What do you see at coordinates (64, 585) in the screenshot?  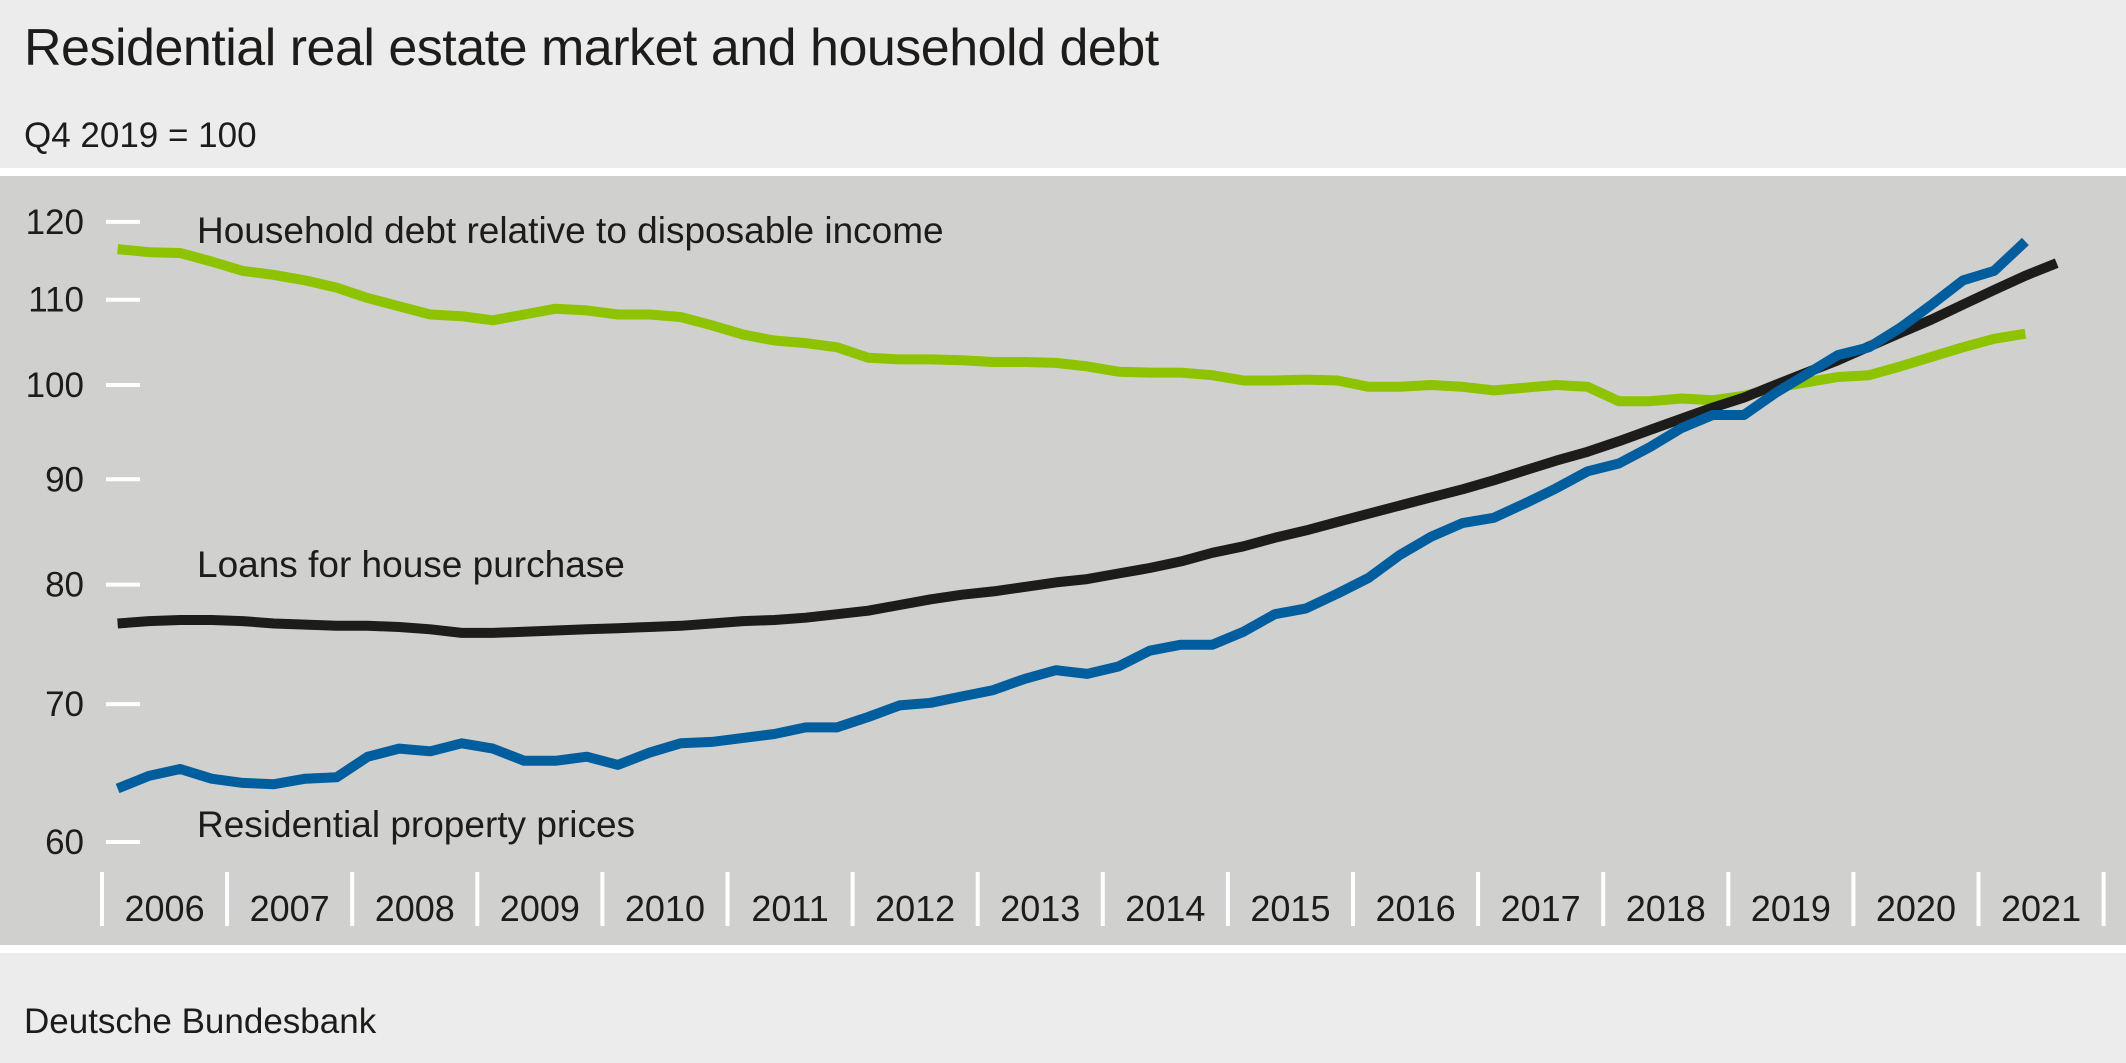 I see `y-tick-label: 80` at bounding box center [64, 585].